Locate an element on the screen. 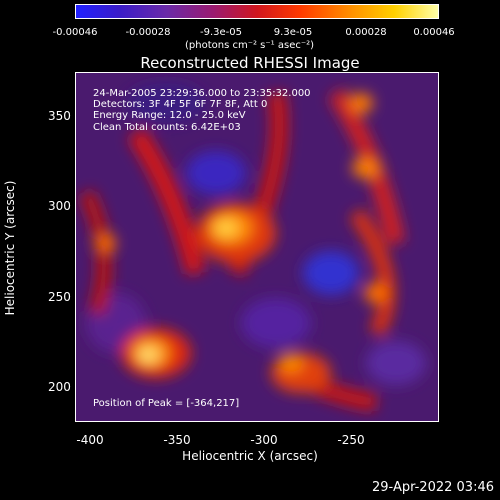 The width and height of the screenshot is (500, 500). timestamp: 29-Apr-2022 03:46 is located at coordinates (433, 487).